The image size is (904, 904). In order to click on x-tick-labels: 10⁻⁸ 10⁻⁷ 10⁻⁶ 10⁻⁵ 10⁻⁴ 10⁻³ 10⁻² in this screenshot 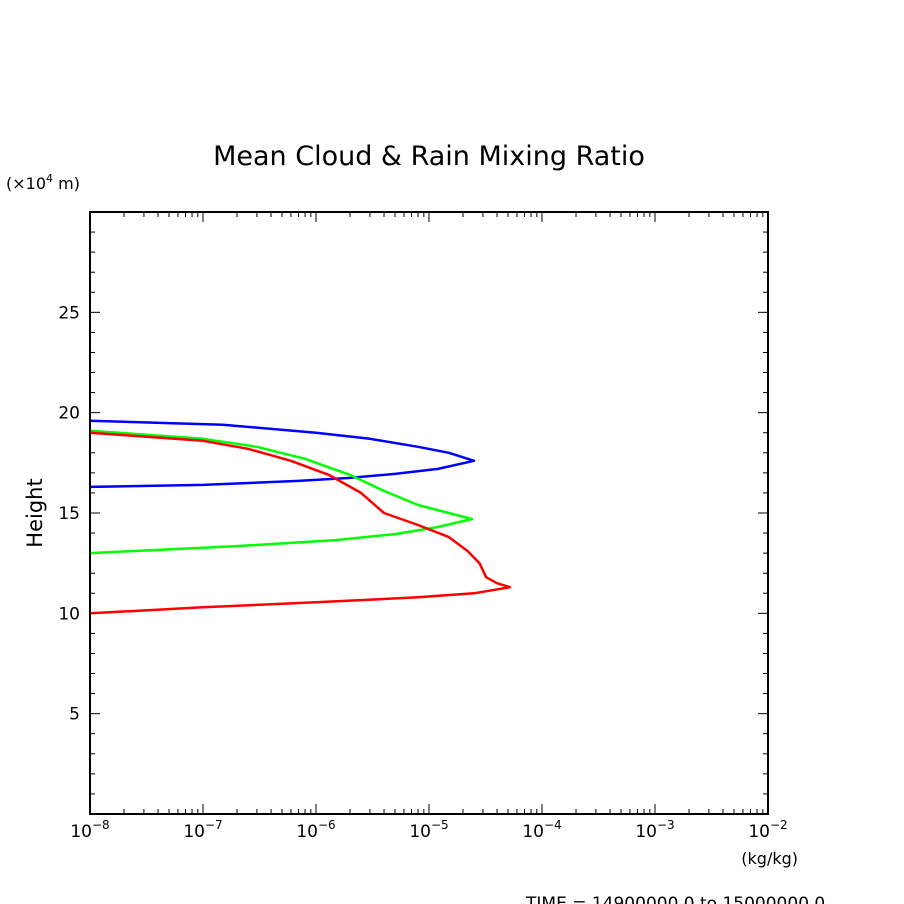, I will do `click(428, 830)`.